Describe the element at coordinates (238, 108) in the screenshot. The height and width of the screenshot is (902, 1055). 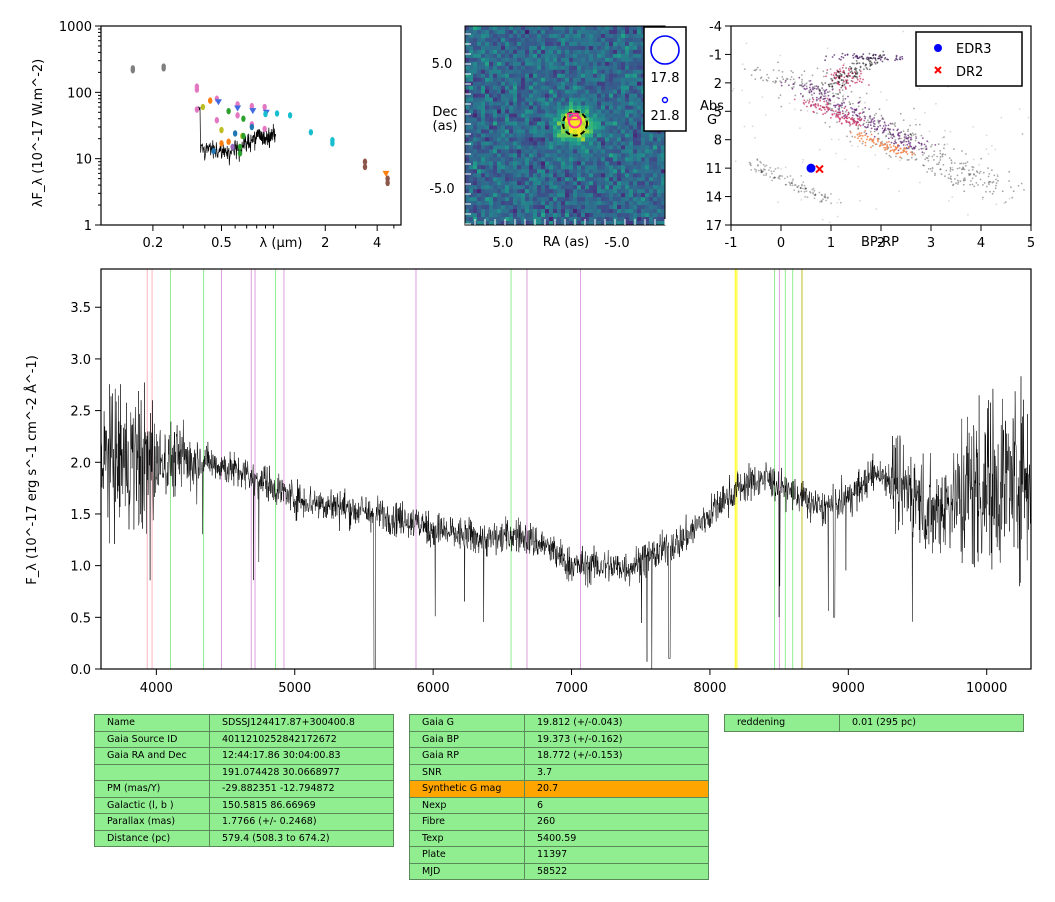
I see `sed-point-triangle` at that location.